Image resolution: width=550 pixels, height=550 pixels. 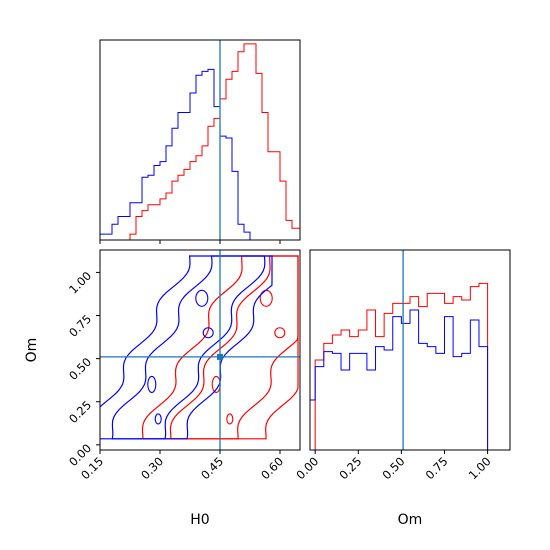 What do you see at coordinates (80, 412) in the screenshot?
I see `tick-label-om-y: 0.25` at bounding box center [80, 412].